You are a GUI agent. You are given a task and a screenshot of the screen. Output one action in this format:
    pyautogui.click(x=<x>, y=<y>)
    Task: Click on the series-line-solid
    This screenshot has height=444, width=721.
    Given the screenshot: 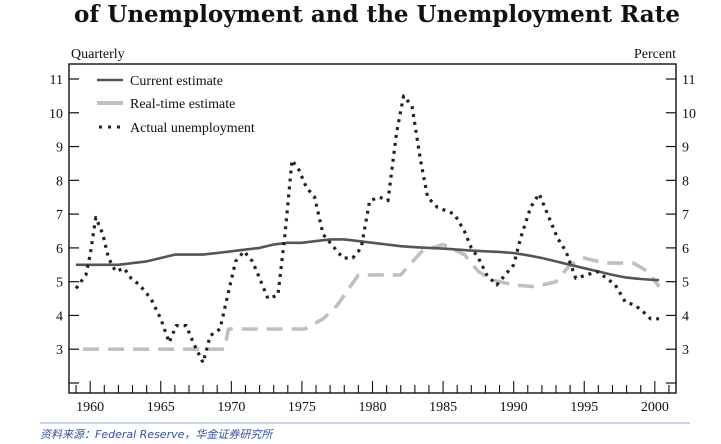 What is the action you would take?
    pyautogui.click(x=368, y=260)
    